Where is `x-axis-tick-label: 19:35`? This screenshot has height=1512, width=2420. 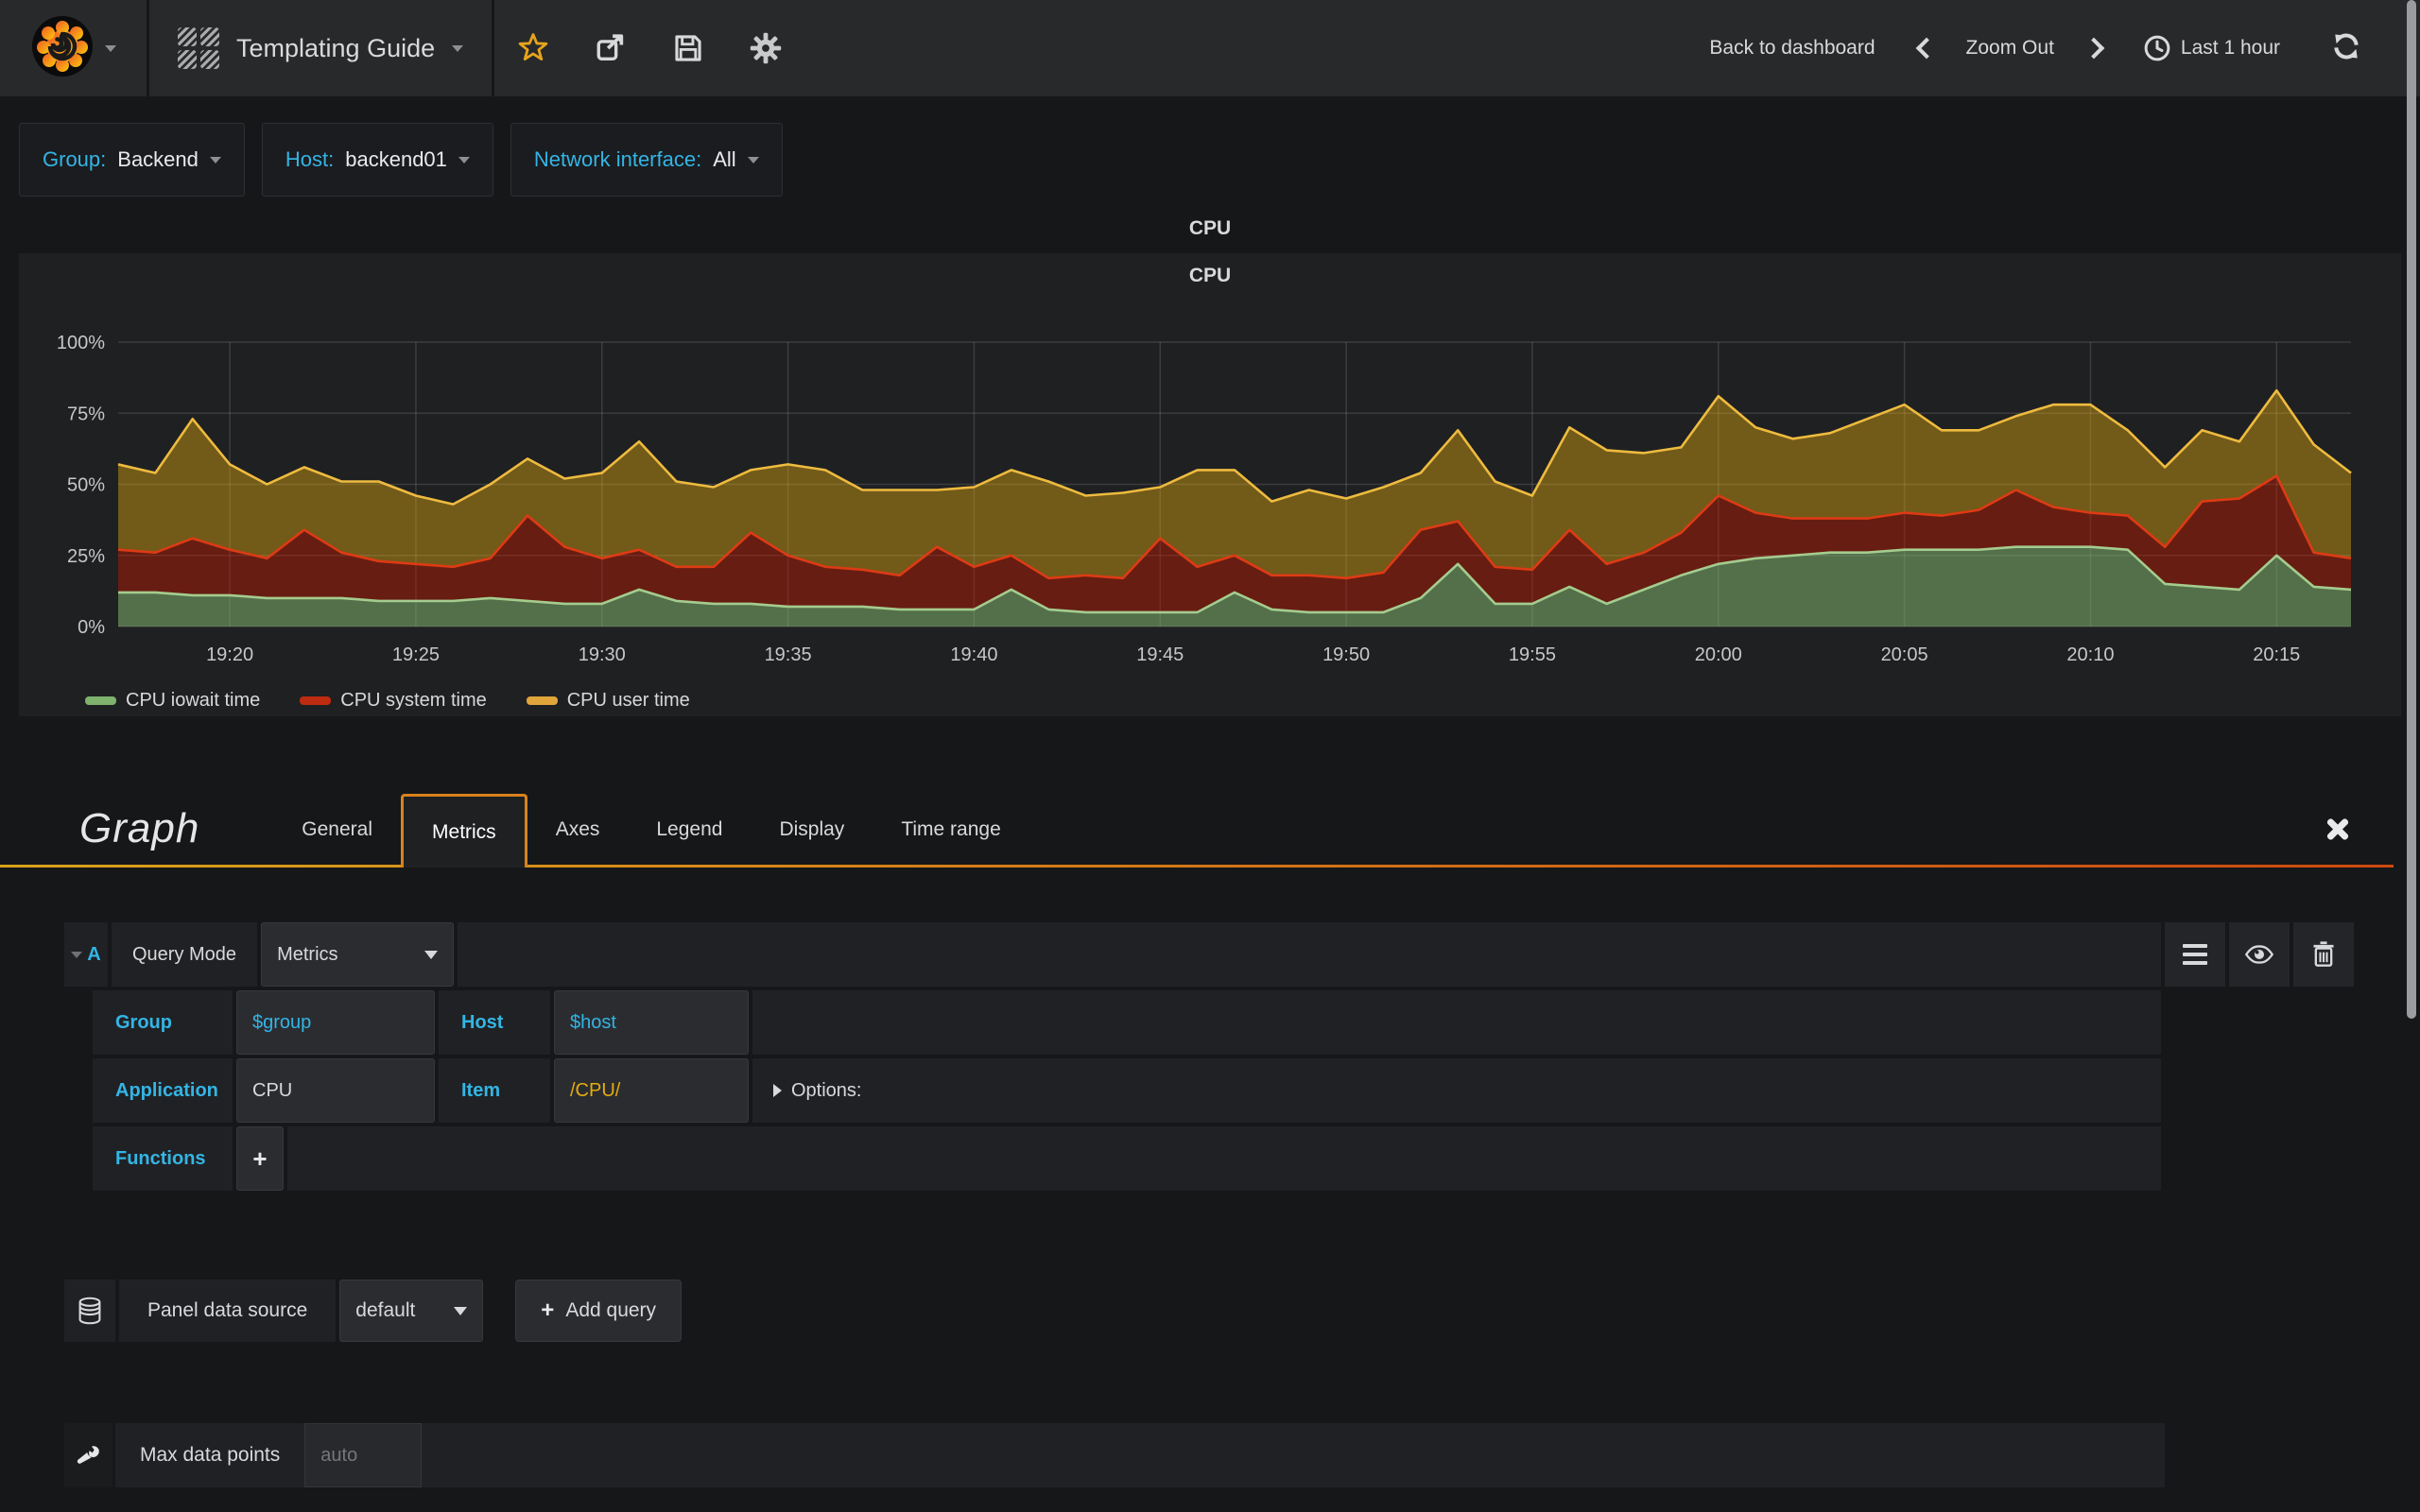
x-axis-tick-label: 19:35 is located at coordinates (788, 654).